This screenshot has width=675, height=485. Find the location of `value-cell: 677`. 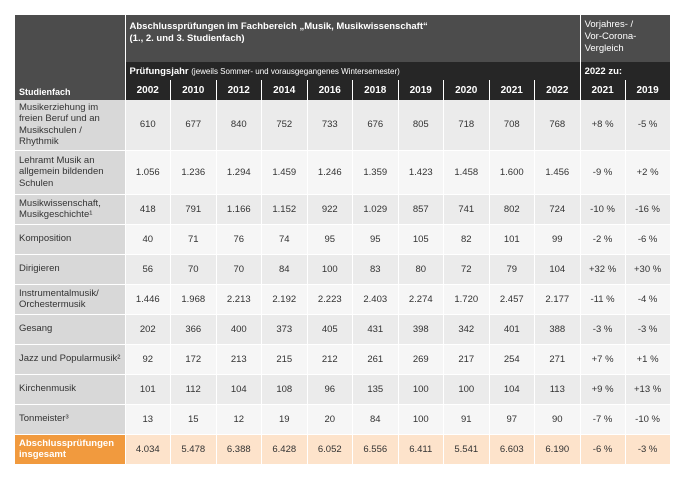

value-cell: 677 is located at coordinates (193, 125).